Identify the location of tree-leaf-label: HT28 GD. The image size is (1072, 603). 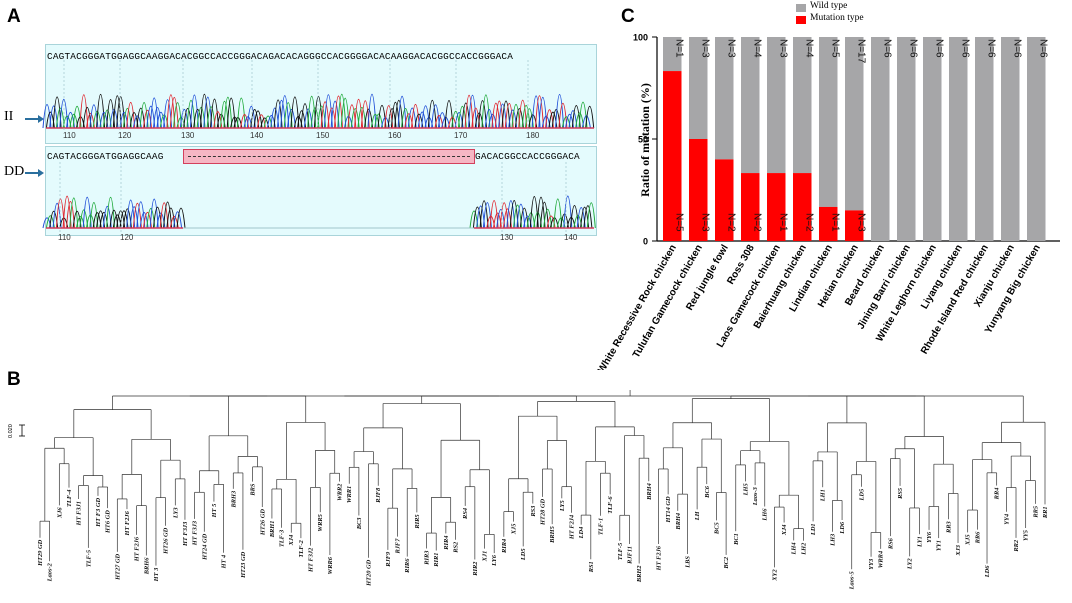
(543, 511).